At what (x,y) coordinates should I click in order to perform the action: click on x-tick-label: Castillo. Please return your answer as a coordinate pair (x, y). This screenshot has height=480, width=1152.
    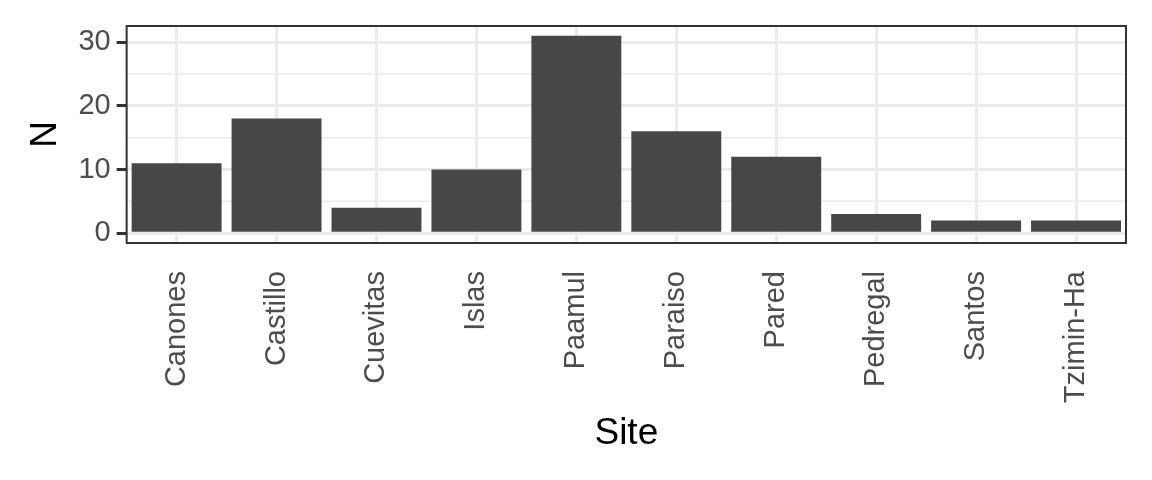
    Looking at the image, I should click on (274, 319).